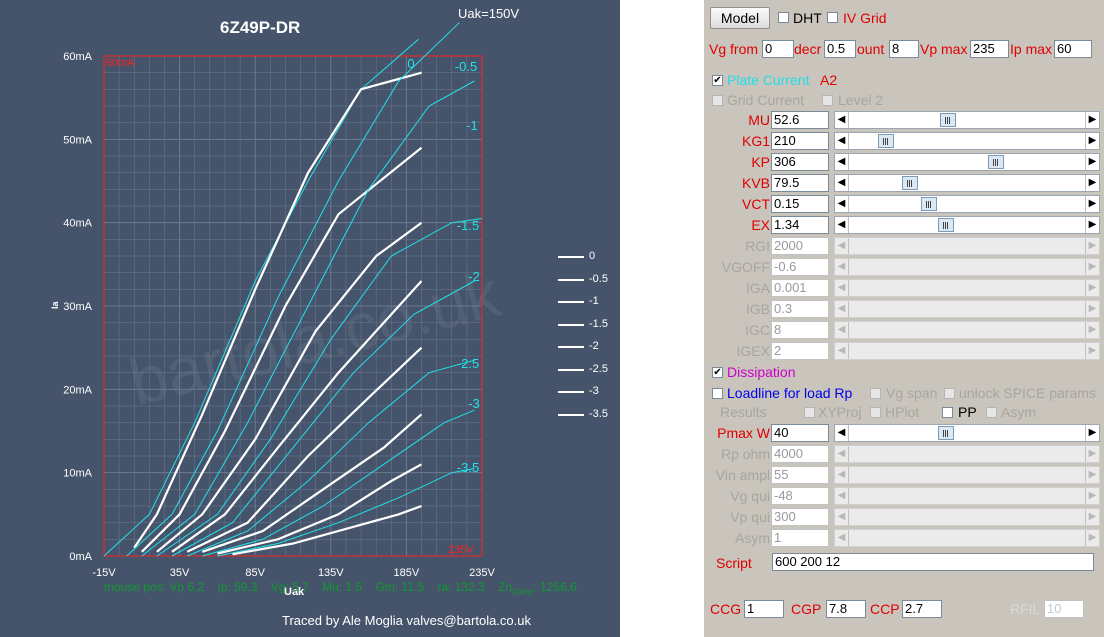 The height and width of the screenshot is (637, 1104). I want to click on param-kp-slider: ◀ ▶, so click(967, 162).